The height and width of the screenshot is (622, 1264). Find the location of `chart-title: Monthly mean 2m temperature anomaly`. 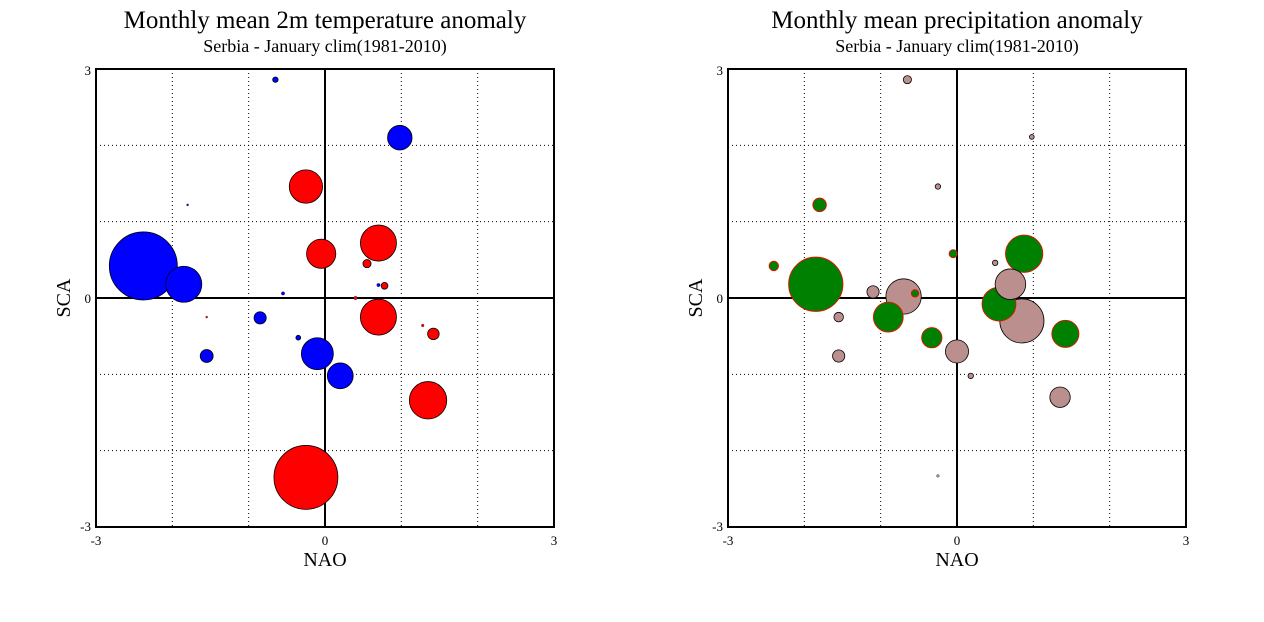

chart-title: Monthly mean 2m temperature anomaly is located at coordinates (325, 20).